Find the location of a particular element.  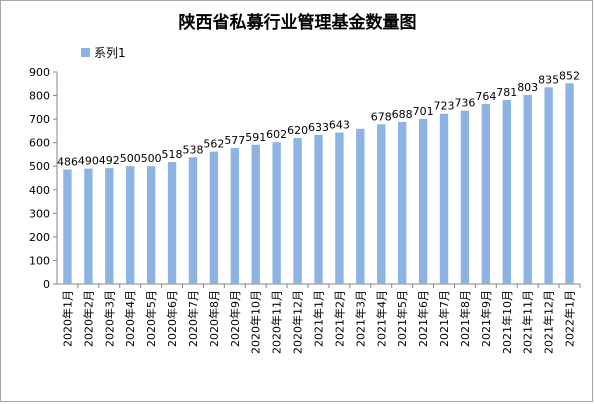

data-label: 781 is located at coordinates (506, 92).